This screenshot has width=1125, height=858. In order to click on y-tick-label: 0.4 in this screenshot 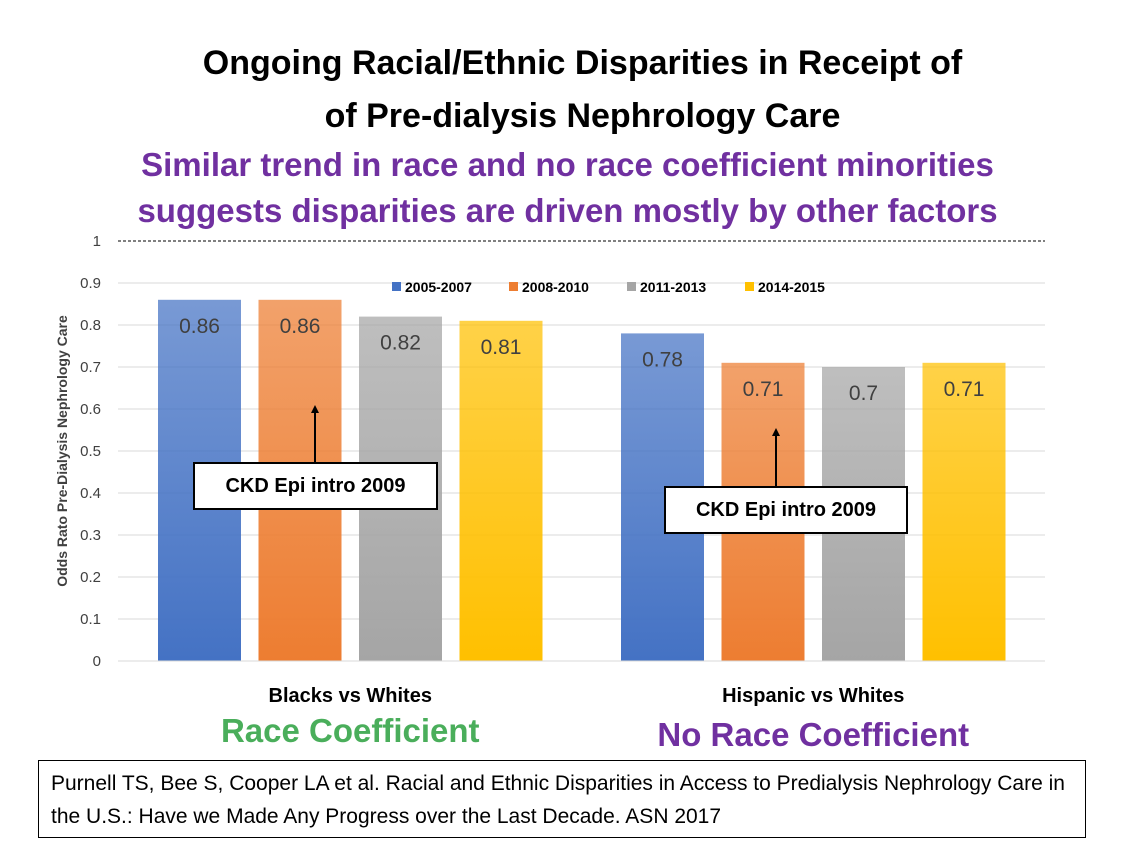, I will do `click(90, 493)`.